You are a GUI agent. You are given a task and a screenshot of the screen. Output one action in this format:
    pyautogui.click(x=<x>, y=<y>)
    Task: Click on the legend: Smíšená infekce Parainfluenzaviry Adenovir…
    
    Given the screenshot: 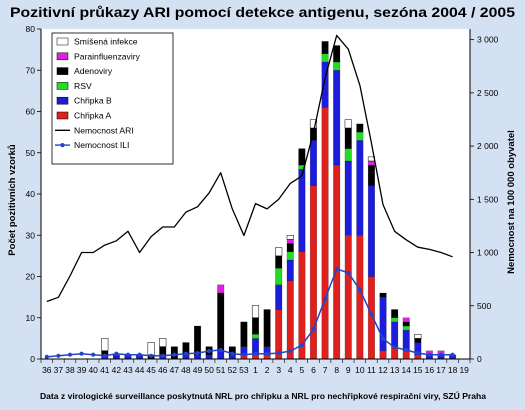 What is the action you would take?
    pyautogui.click(x=112, y=98)
    